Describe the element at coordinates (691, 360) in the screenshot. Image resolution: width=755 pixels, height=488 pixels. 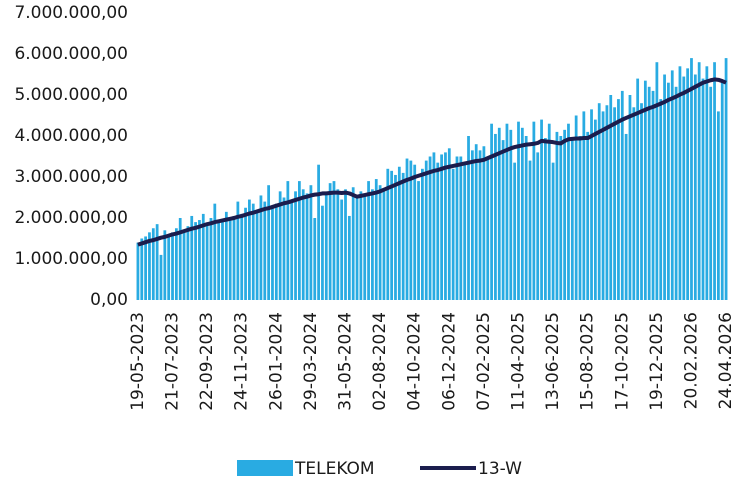
I see `x-tick-label: 20.02.2026` at that location.